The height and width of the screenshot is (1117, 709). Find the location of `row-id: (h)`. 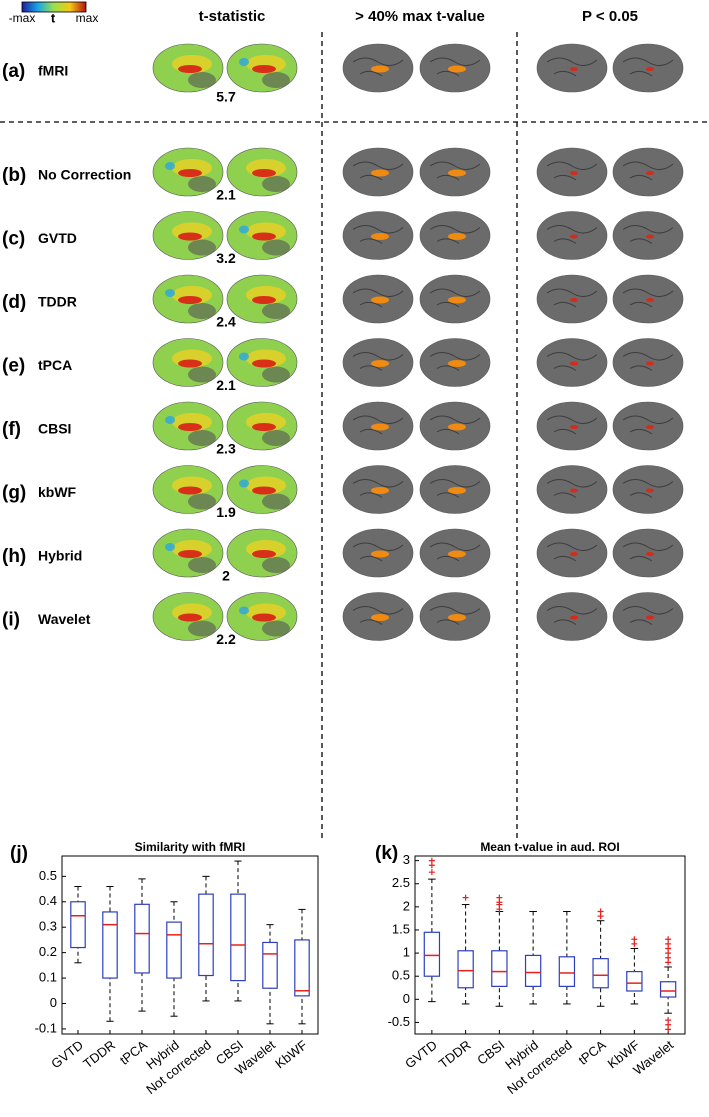

row-id: (h) is located at coordinates (14, 556).